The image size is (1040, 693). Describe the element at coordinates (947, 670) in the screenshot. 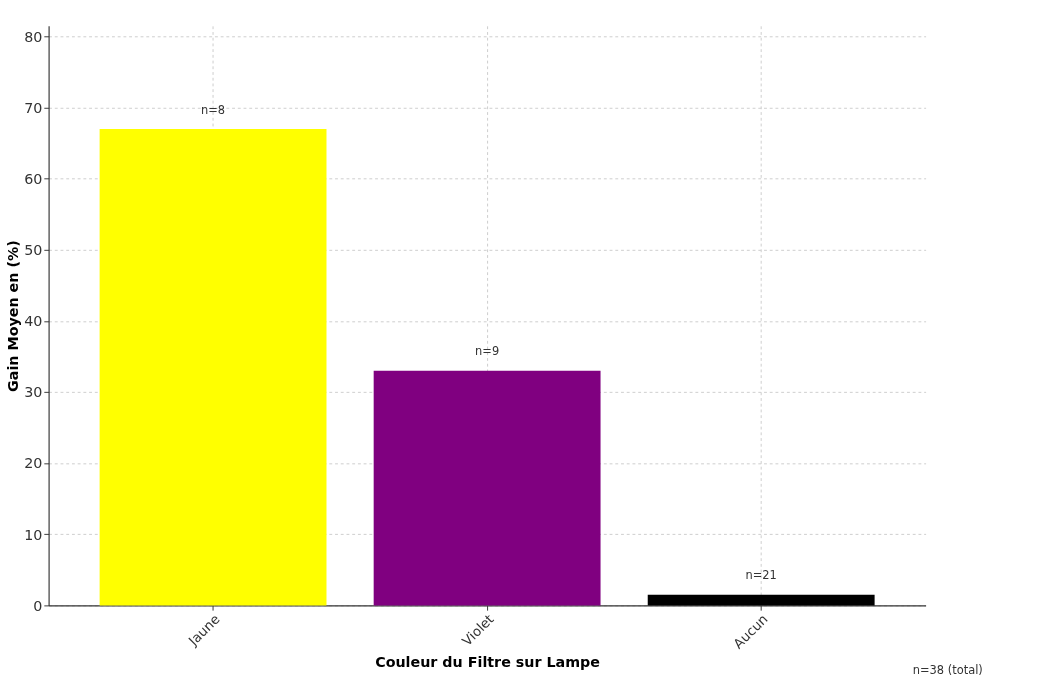

I see `text: n=38 (total)` at that location.